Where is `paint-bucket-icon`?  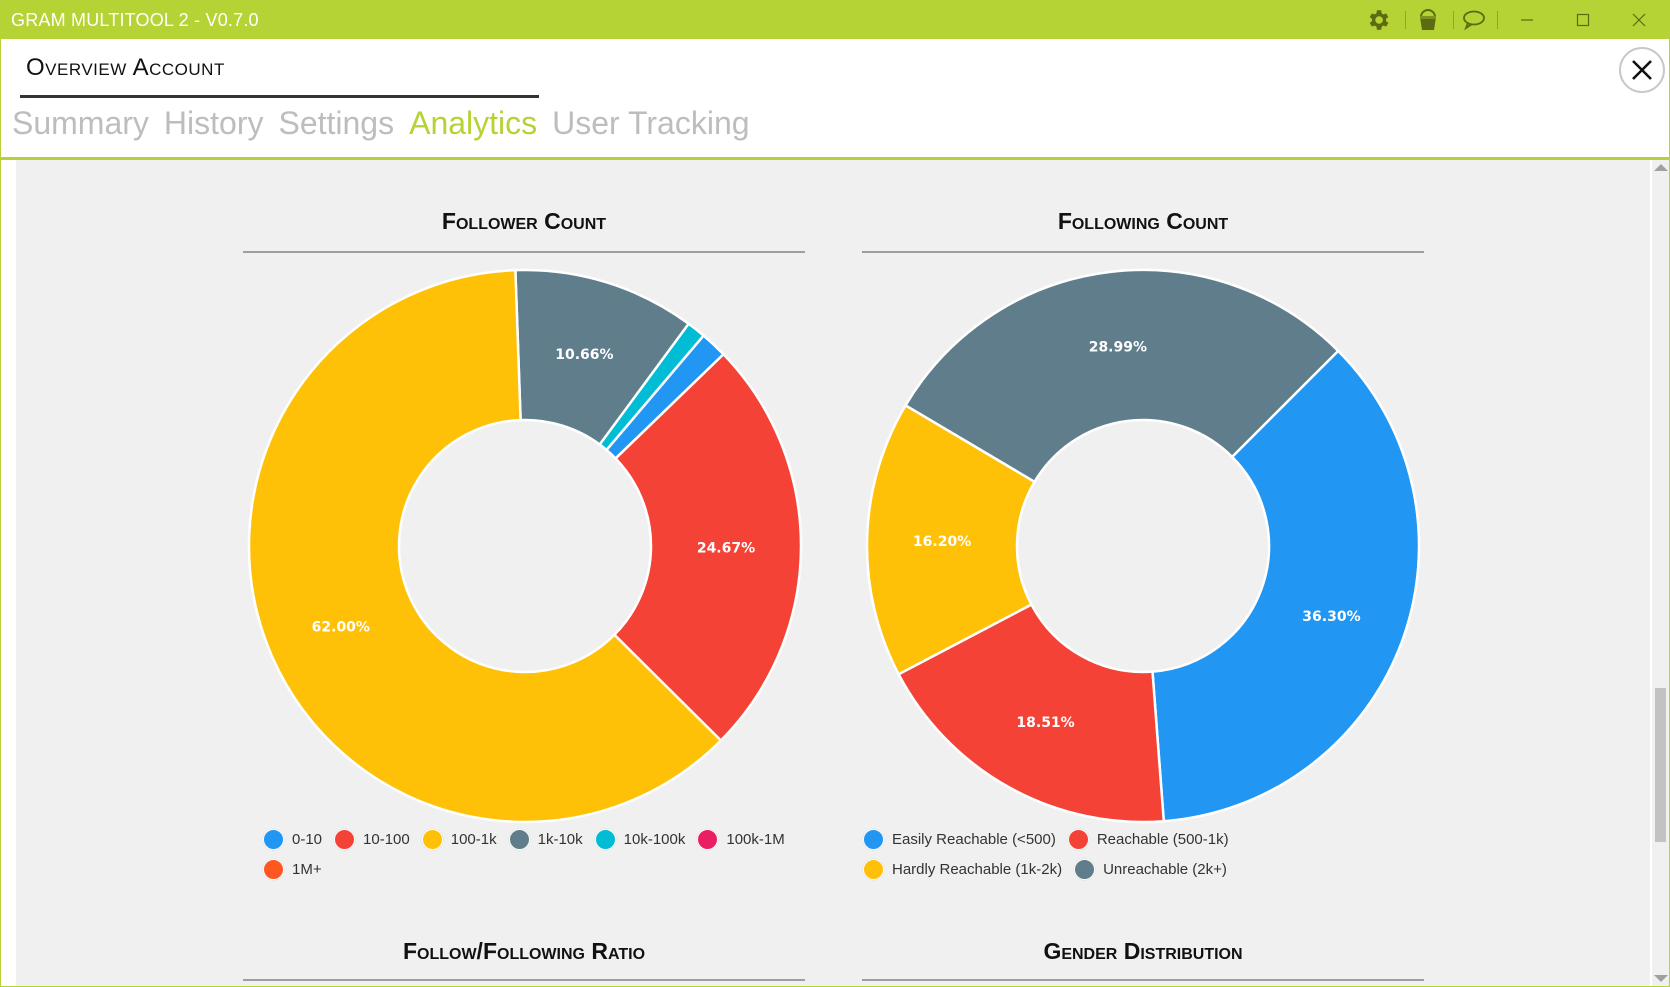
paint-bucket-icon is located at coordinates (1428, 19).